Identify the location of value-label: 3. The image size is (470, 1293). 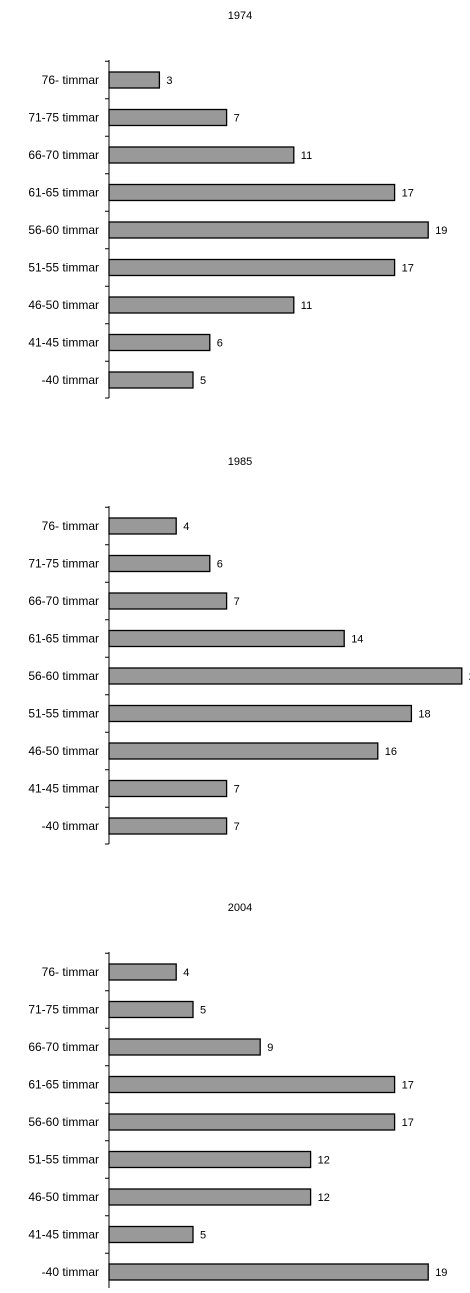
(169, 81).